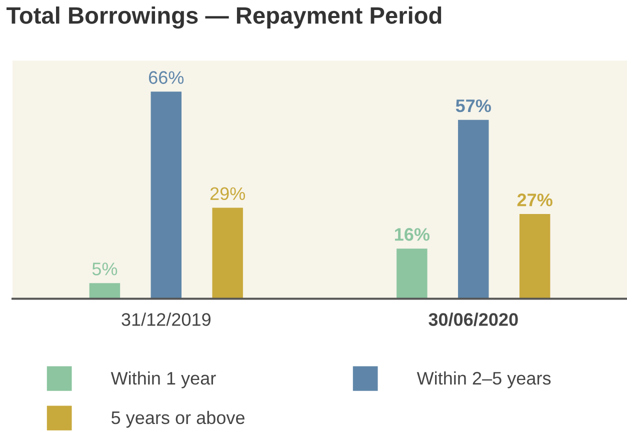 This screenshot has width=627, height=433. I want to click on data-label: 5%, so click(105, 269).